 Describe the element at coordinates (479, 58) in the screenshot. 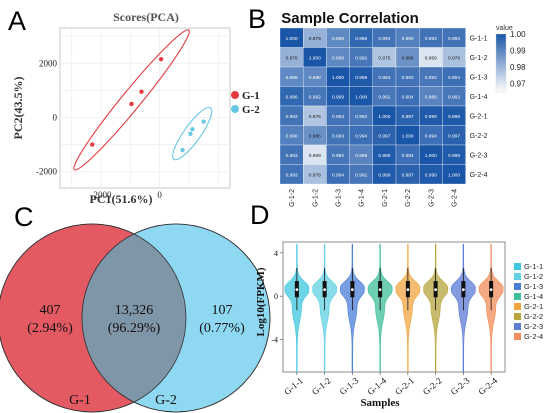

I see `heatmap-row-label: G-1-2` at that location.